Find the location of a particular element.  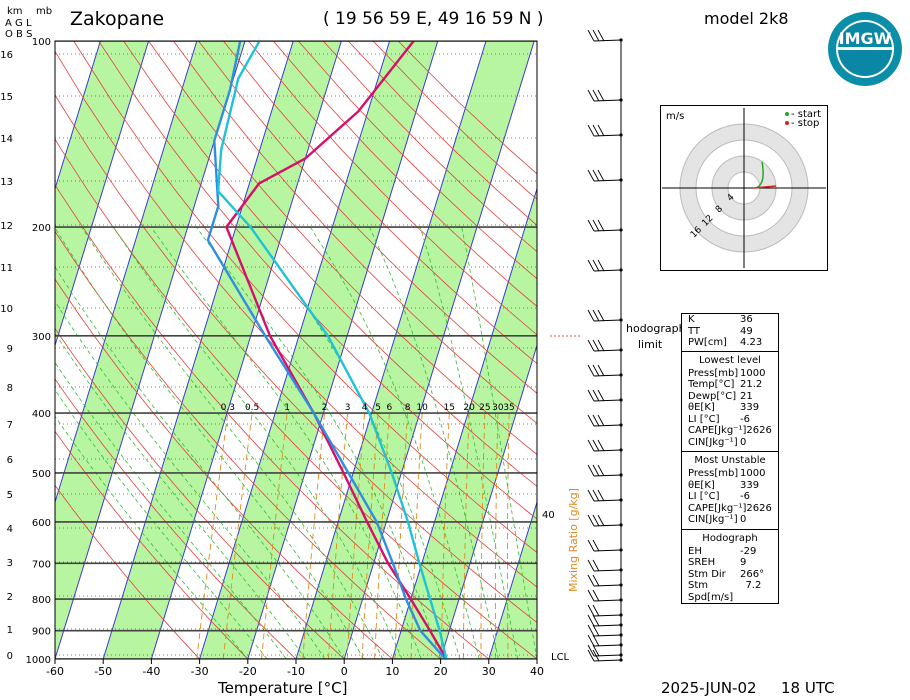

pressure-label: 400 is located at coordinates (41, 414).